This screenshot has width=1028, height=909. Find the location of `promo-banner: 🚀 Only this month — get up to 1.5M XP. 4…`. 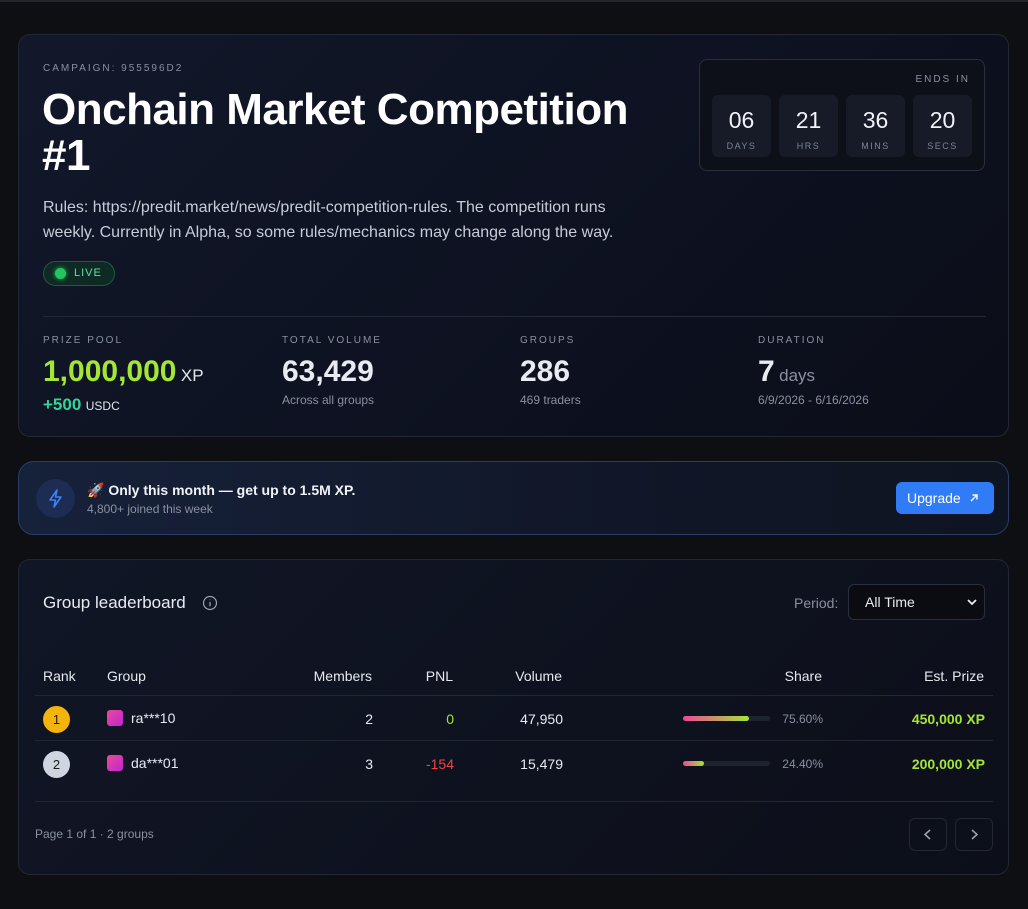

promo-banner: 🚀 Only this month — get up to 1.5M XP. 4… is located at coordinates (513, 498).